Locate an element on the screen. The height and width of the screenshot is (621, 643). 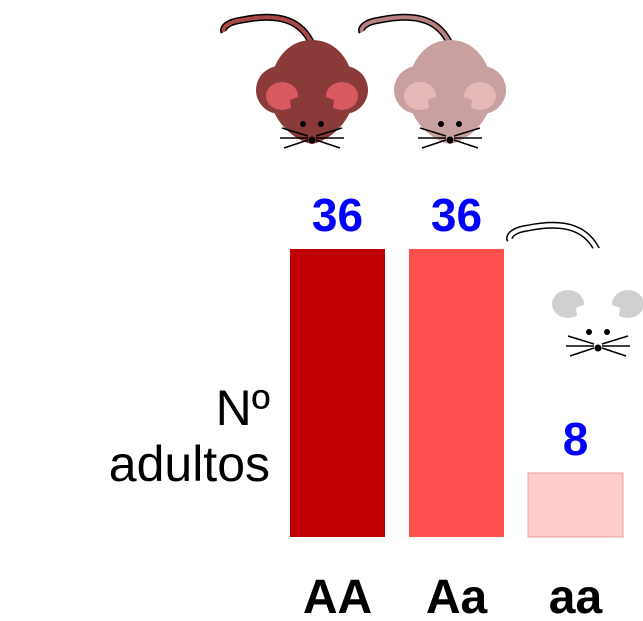
x-tick-label: aa is located at coordinates (576, 596).